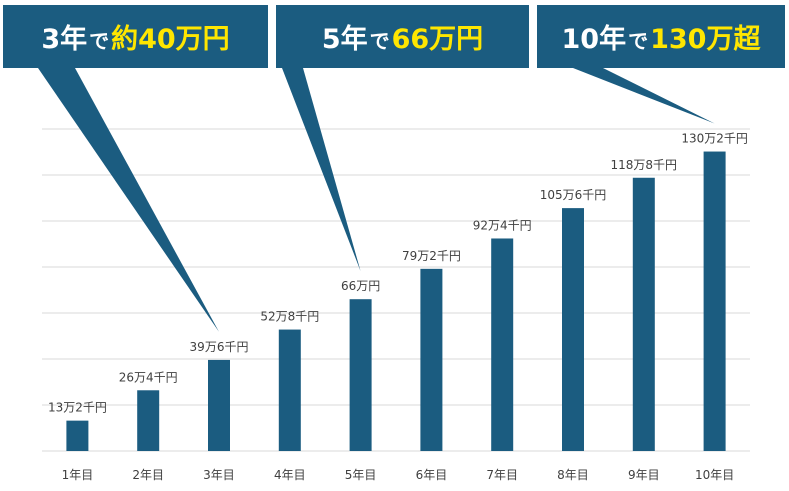 This screenshot has width=789, height=491. Describe the element at coordinates (290, 475) in the screenshot. I see `x-tick-4: 4年目` at that location.